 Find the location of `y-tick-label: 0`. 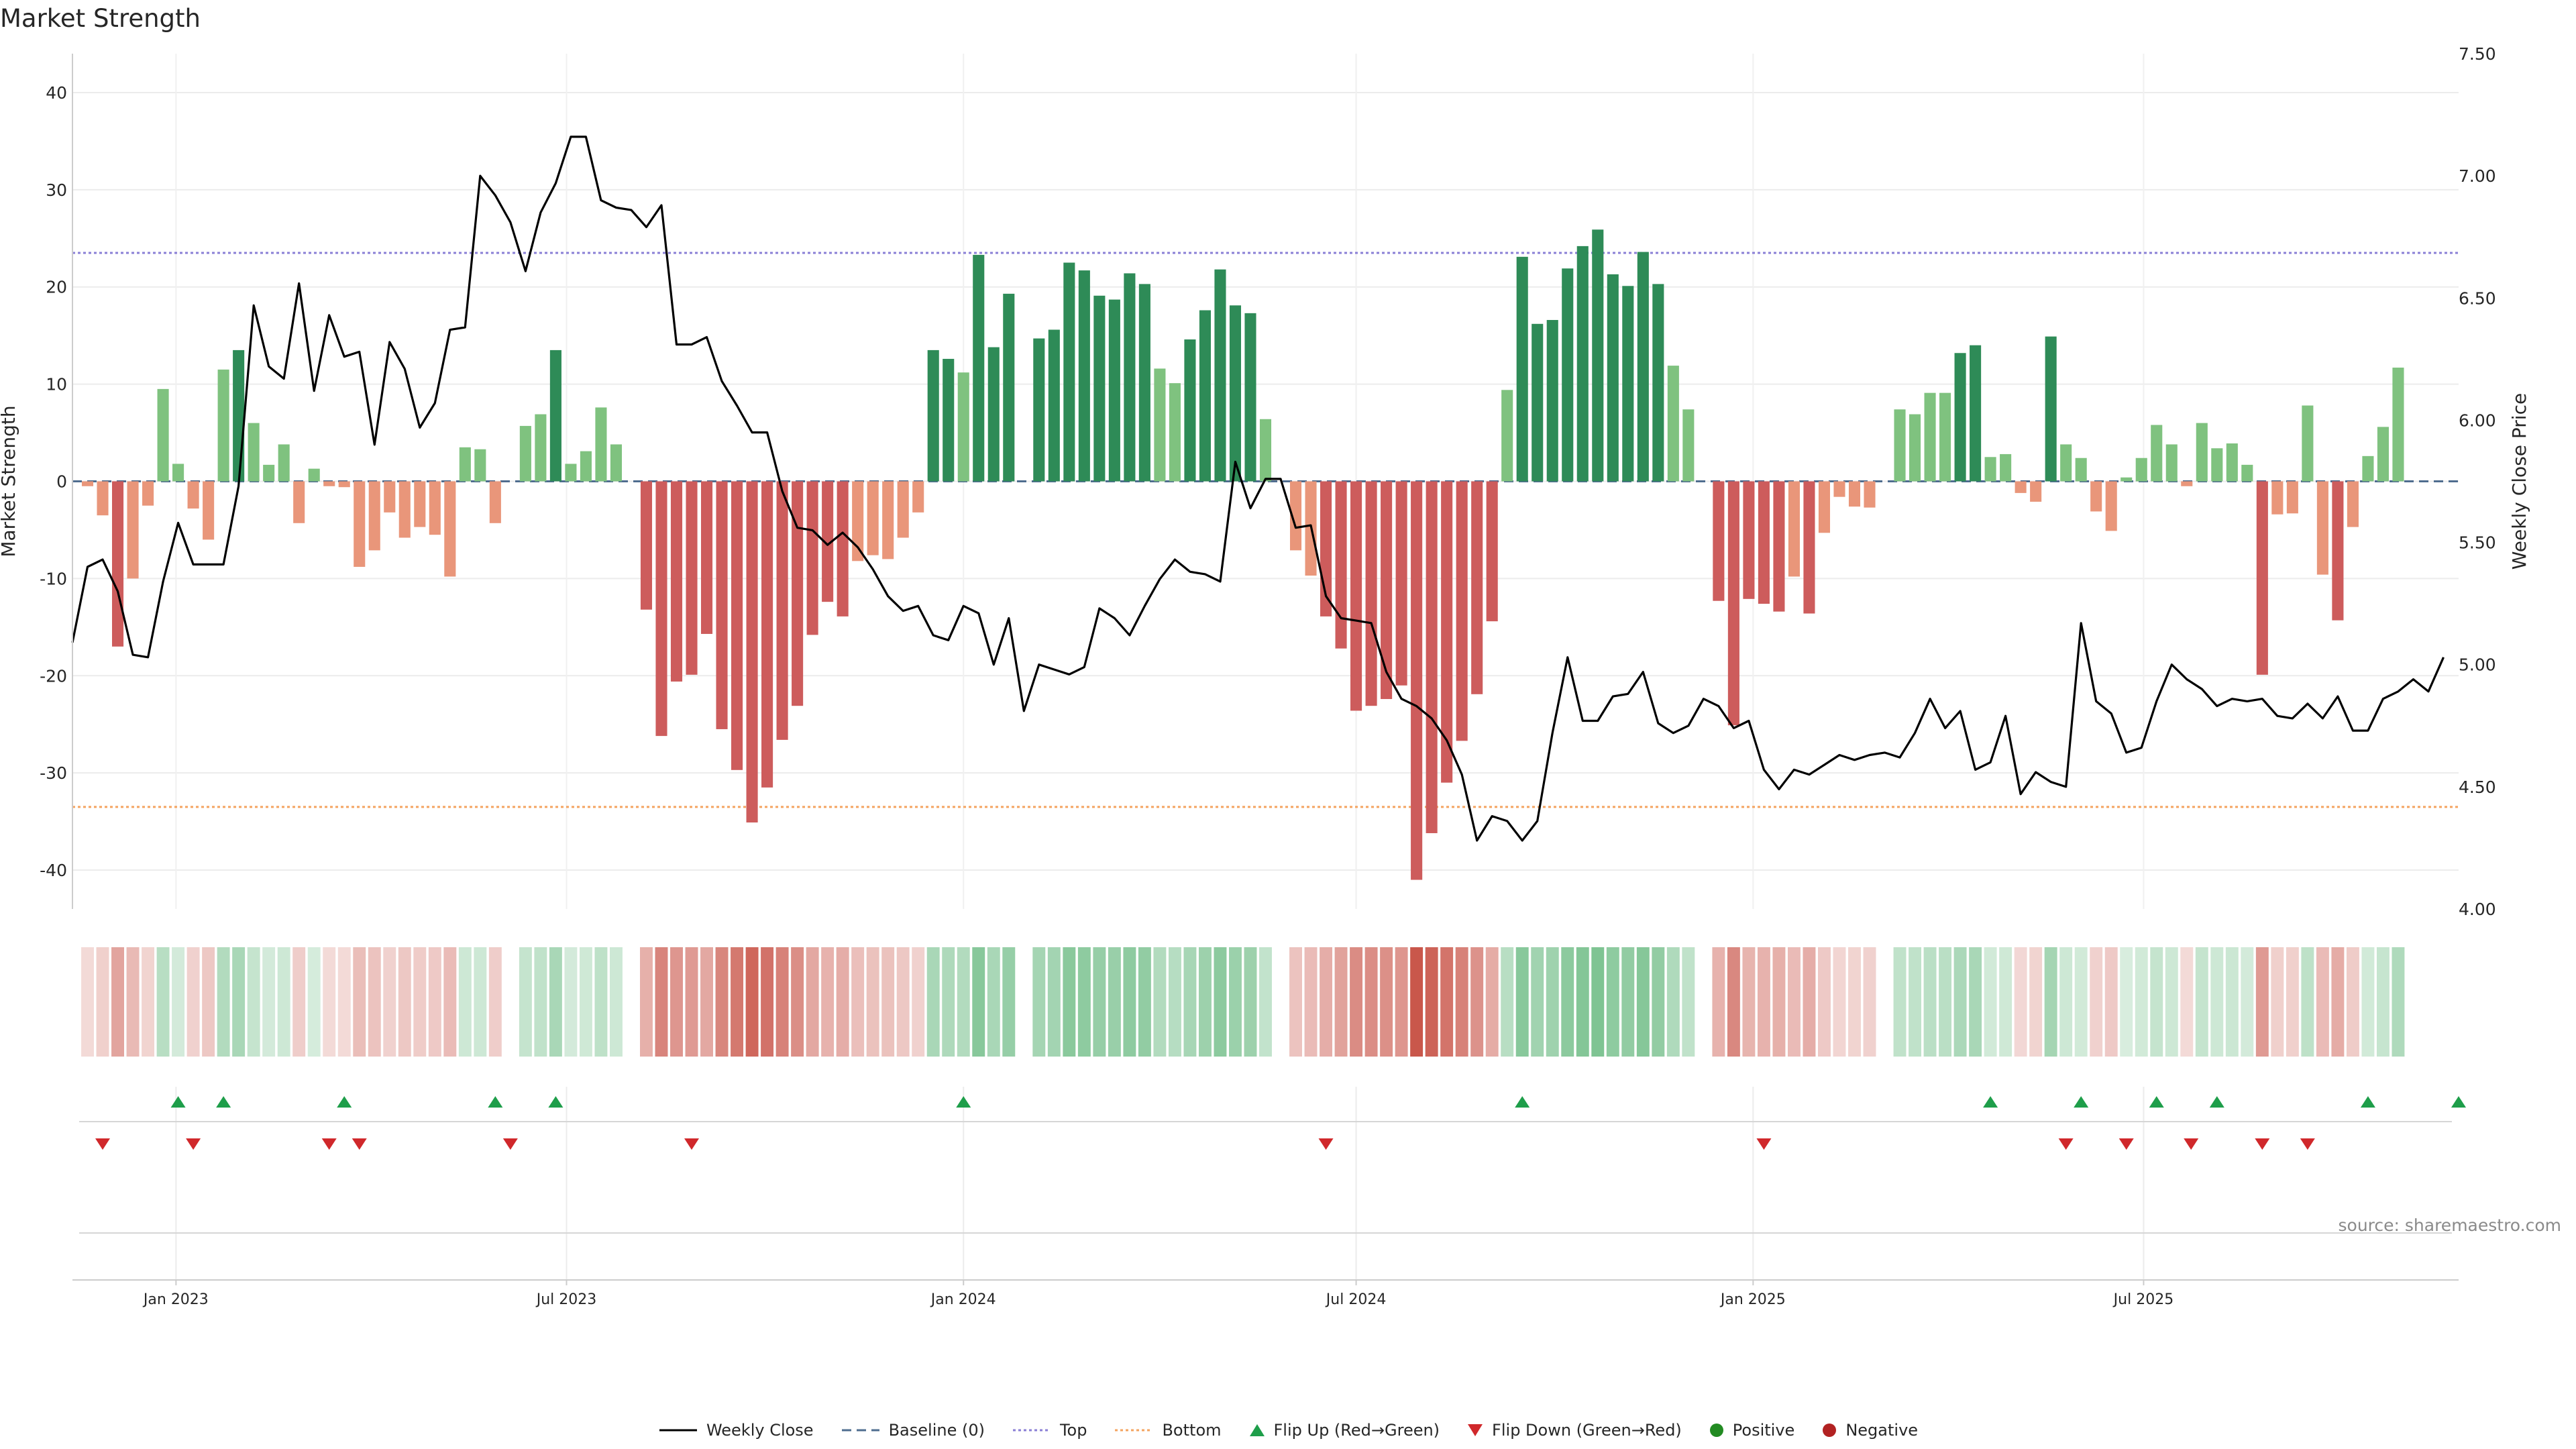

y-tick-label: 0 is located at coordinates (61, 482).